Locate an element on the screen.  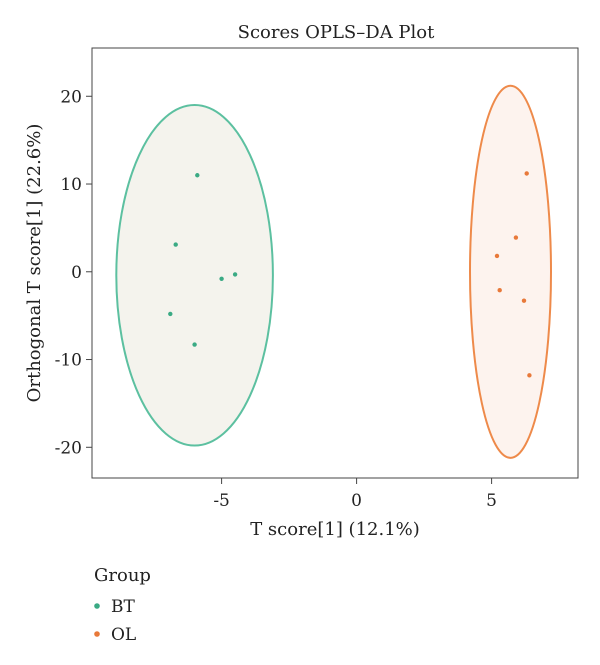
legend-marker-bt is located at coordinates (97, 606).